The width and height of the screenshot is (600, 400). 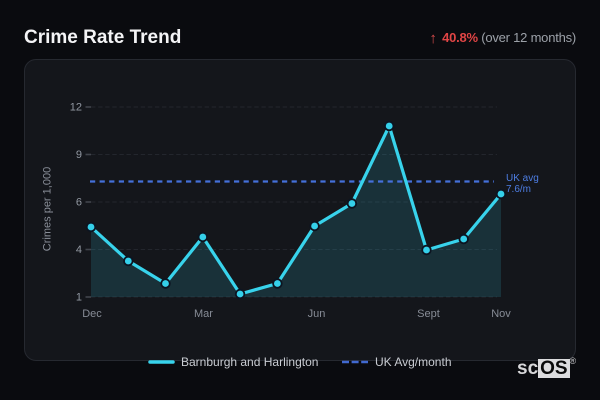 What do you see at coordinates (203, 314) in the screenshot?
I see `svg-text: Mar` at bounding box center [203, 314].